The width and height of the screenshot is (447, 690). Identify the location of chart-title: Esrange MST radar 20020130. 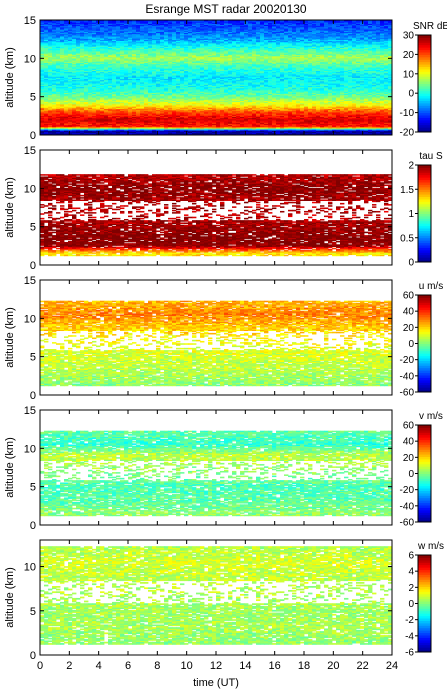
(226, 9).